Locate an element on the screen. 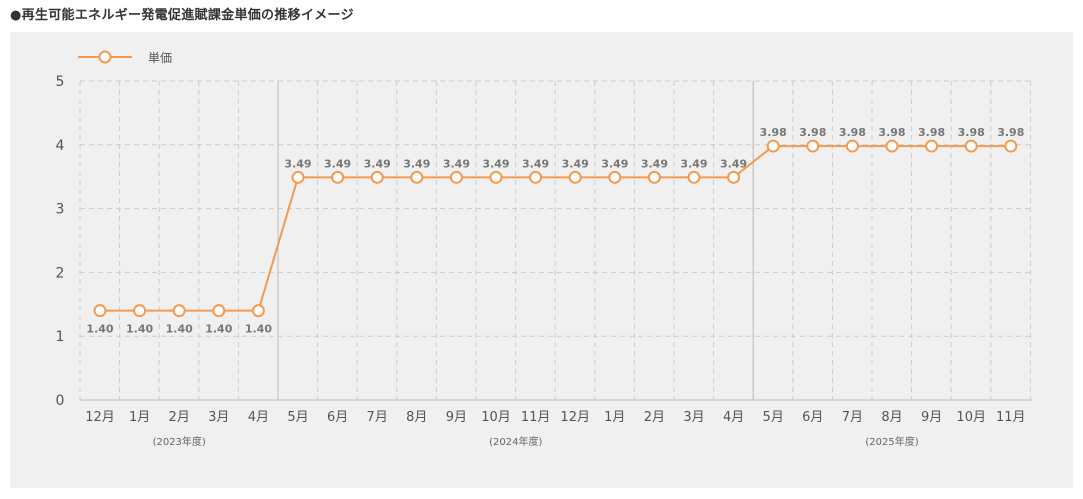  y-tick-label: 1 is located at coordinates (60, 337).